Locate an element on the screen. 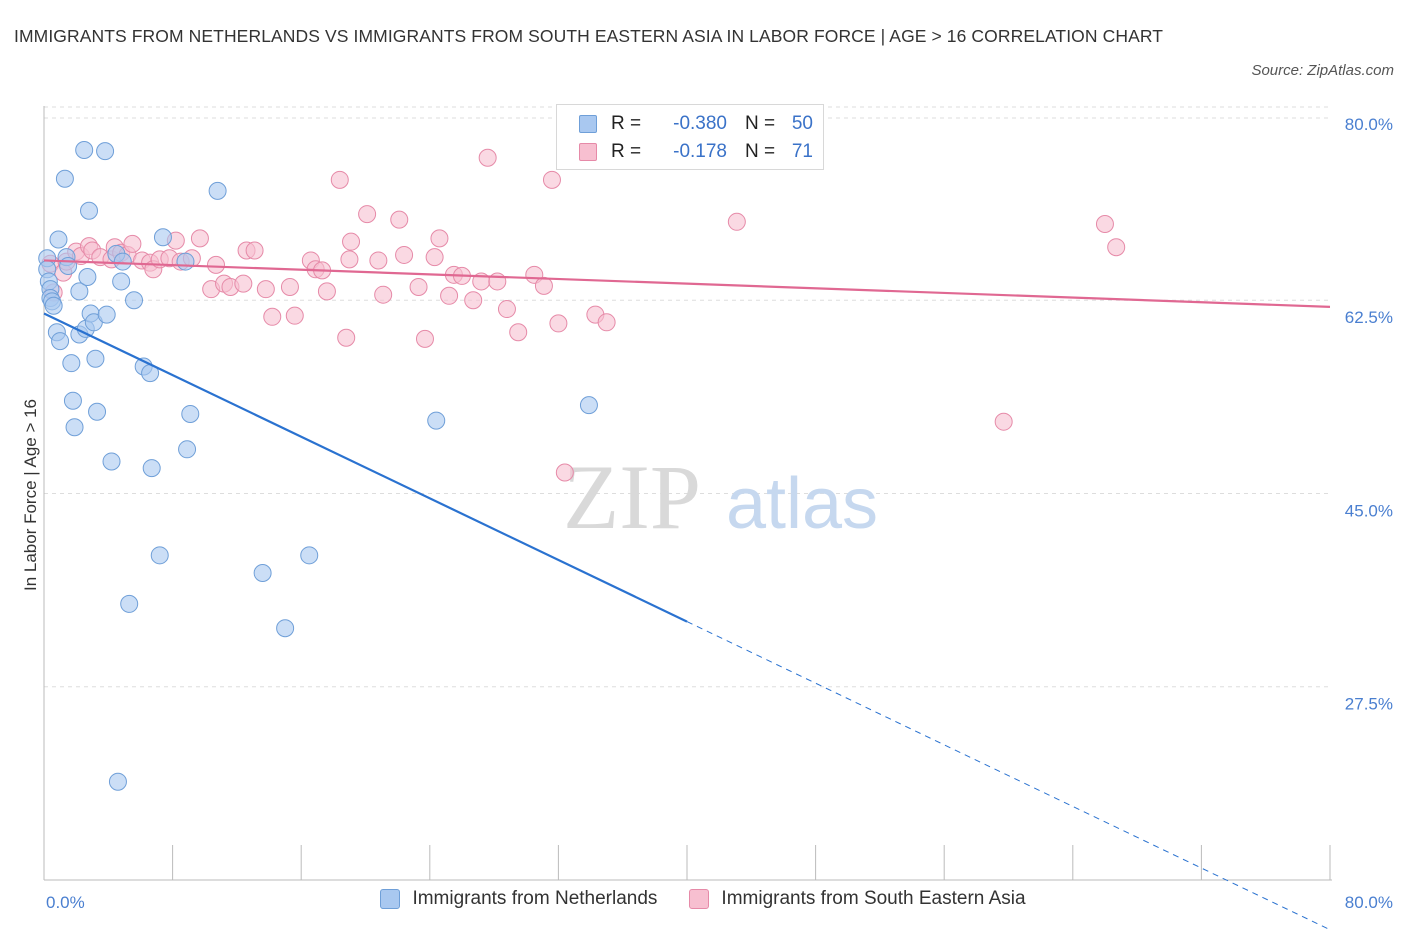  sea-legend-swatch is located at coordinates (699, 899).